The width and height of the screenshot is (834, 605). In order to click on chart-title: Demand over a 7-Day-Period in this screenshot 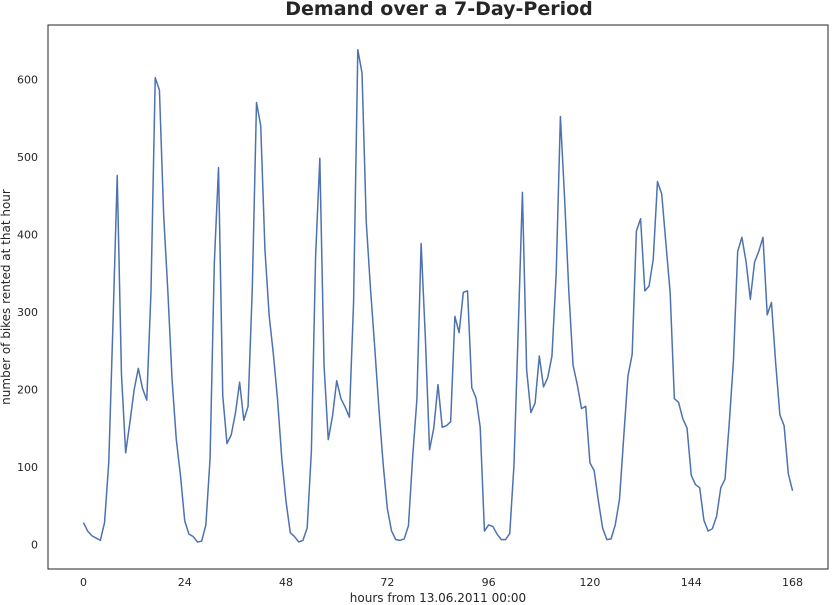, I will do `click(439, 10)`.